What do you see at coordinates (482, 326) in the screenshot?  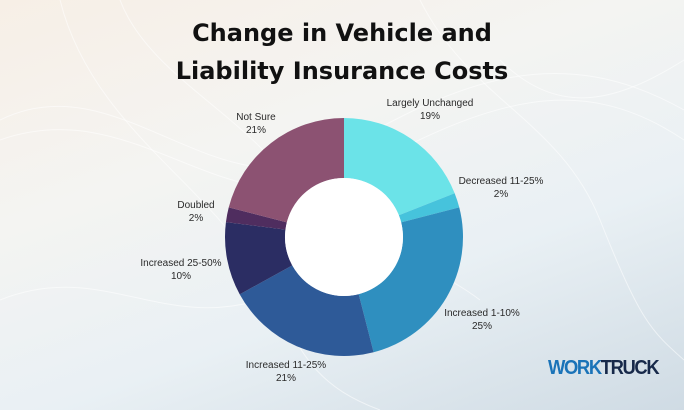 I see `slice-percent-label: 25%` at bounding box center [482, 326].